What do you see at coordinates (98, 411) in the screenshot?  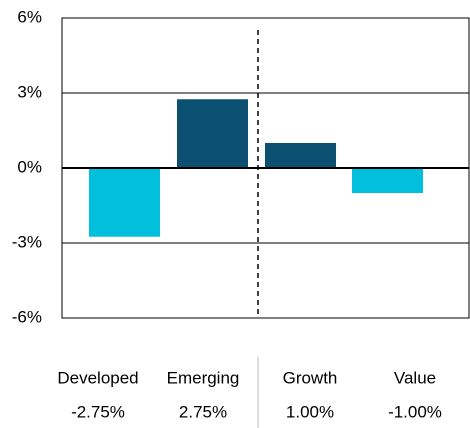 I see `value-label: -2.75%` at bounding box center [98, 411].